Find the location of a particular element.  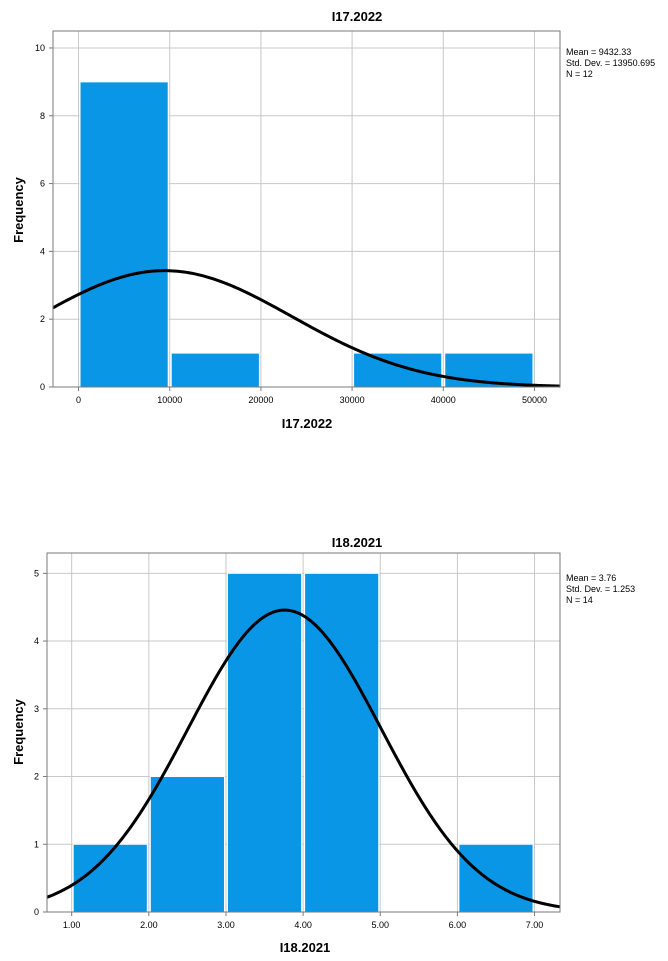

y-tick-label: 1 is located at coordinates (36, 844).